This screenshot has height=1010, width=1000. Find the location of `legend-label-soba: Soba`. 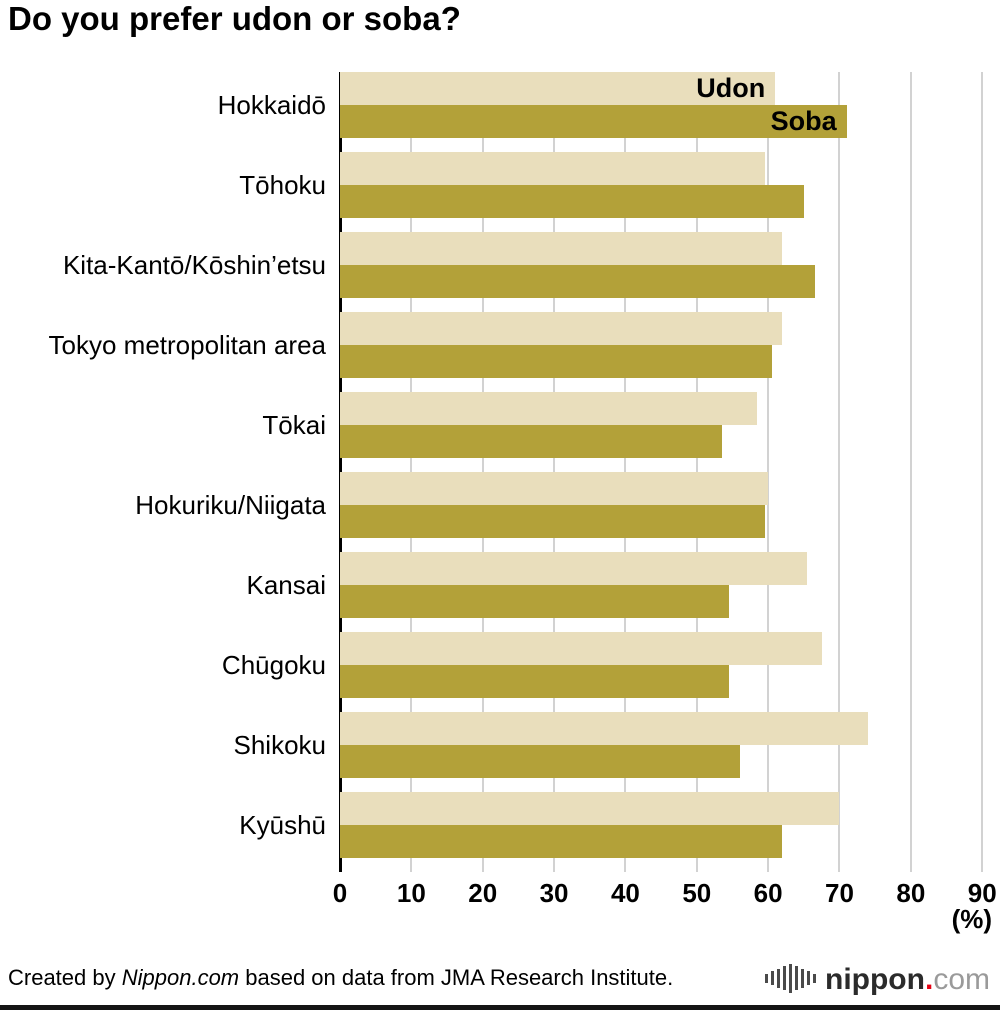

legend-label-soba: Soba is located at coordinates (803, 121).